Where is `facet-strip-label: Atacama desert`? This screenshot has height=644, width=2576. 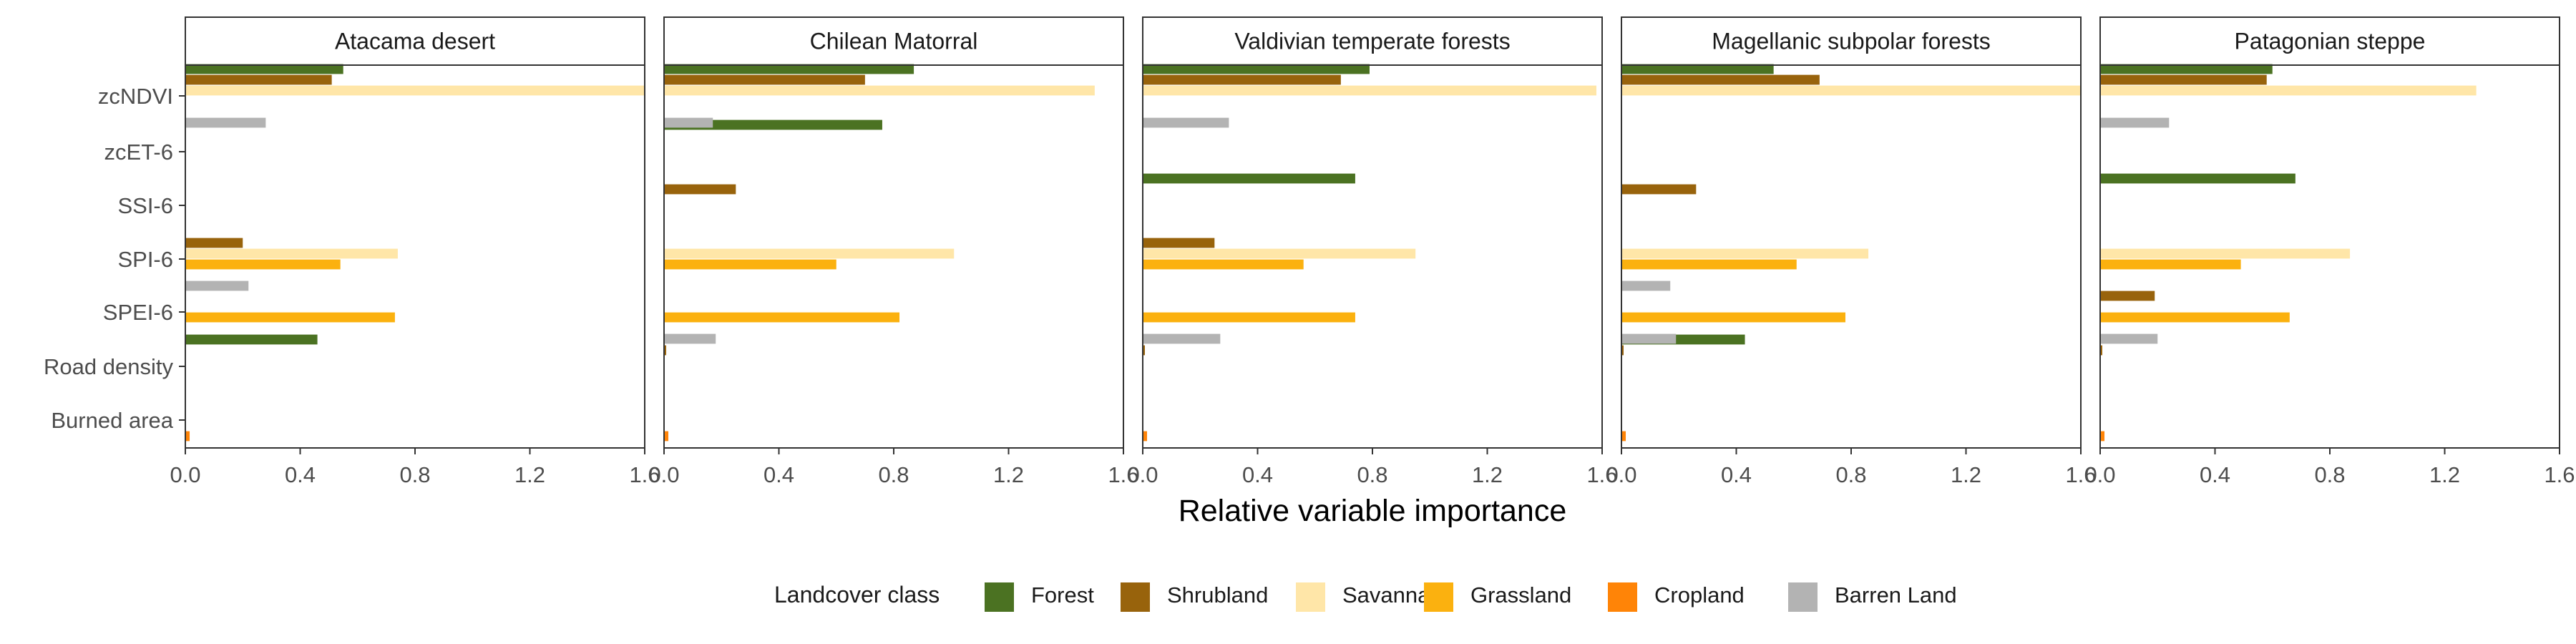 facet-strip-label: Atacama desert is located at coordinates (415, 41).